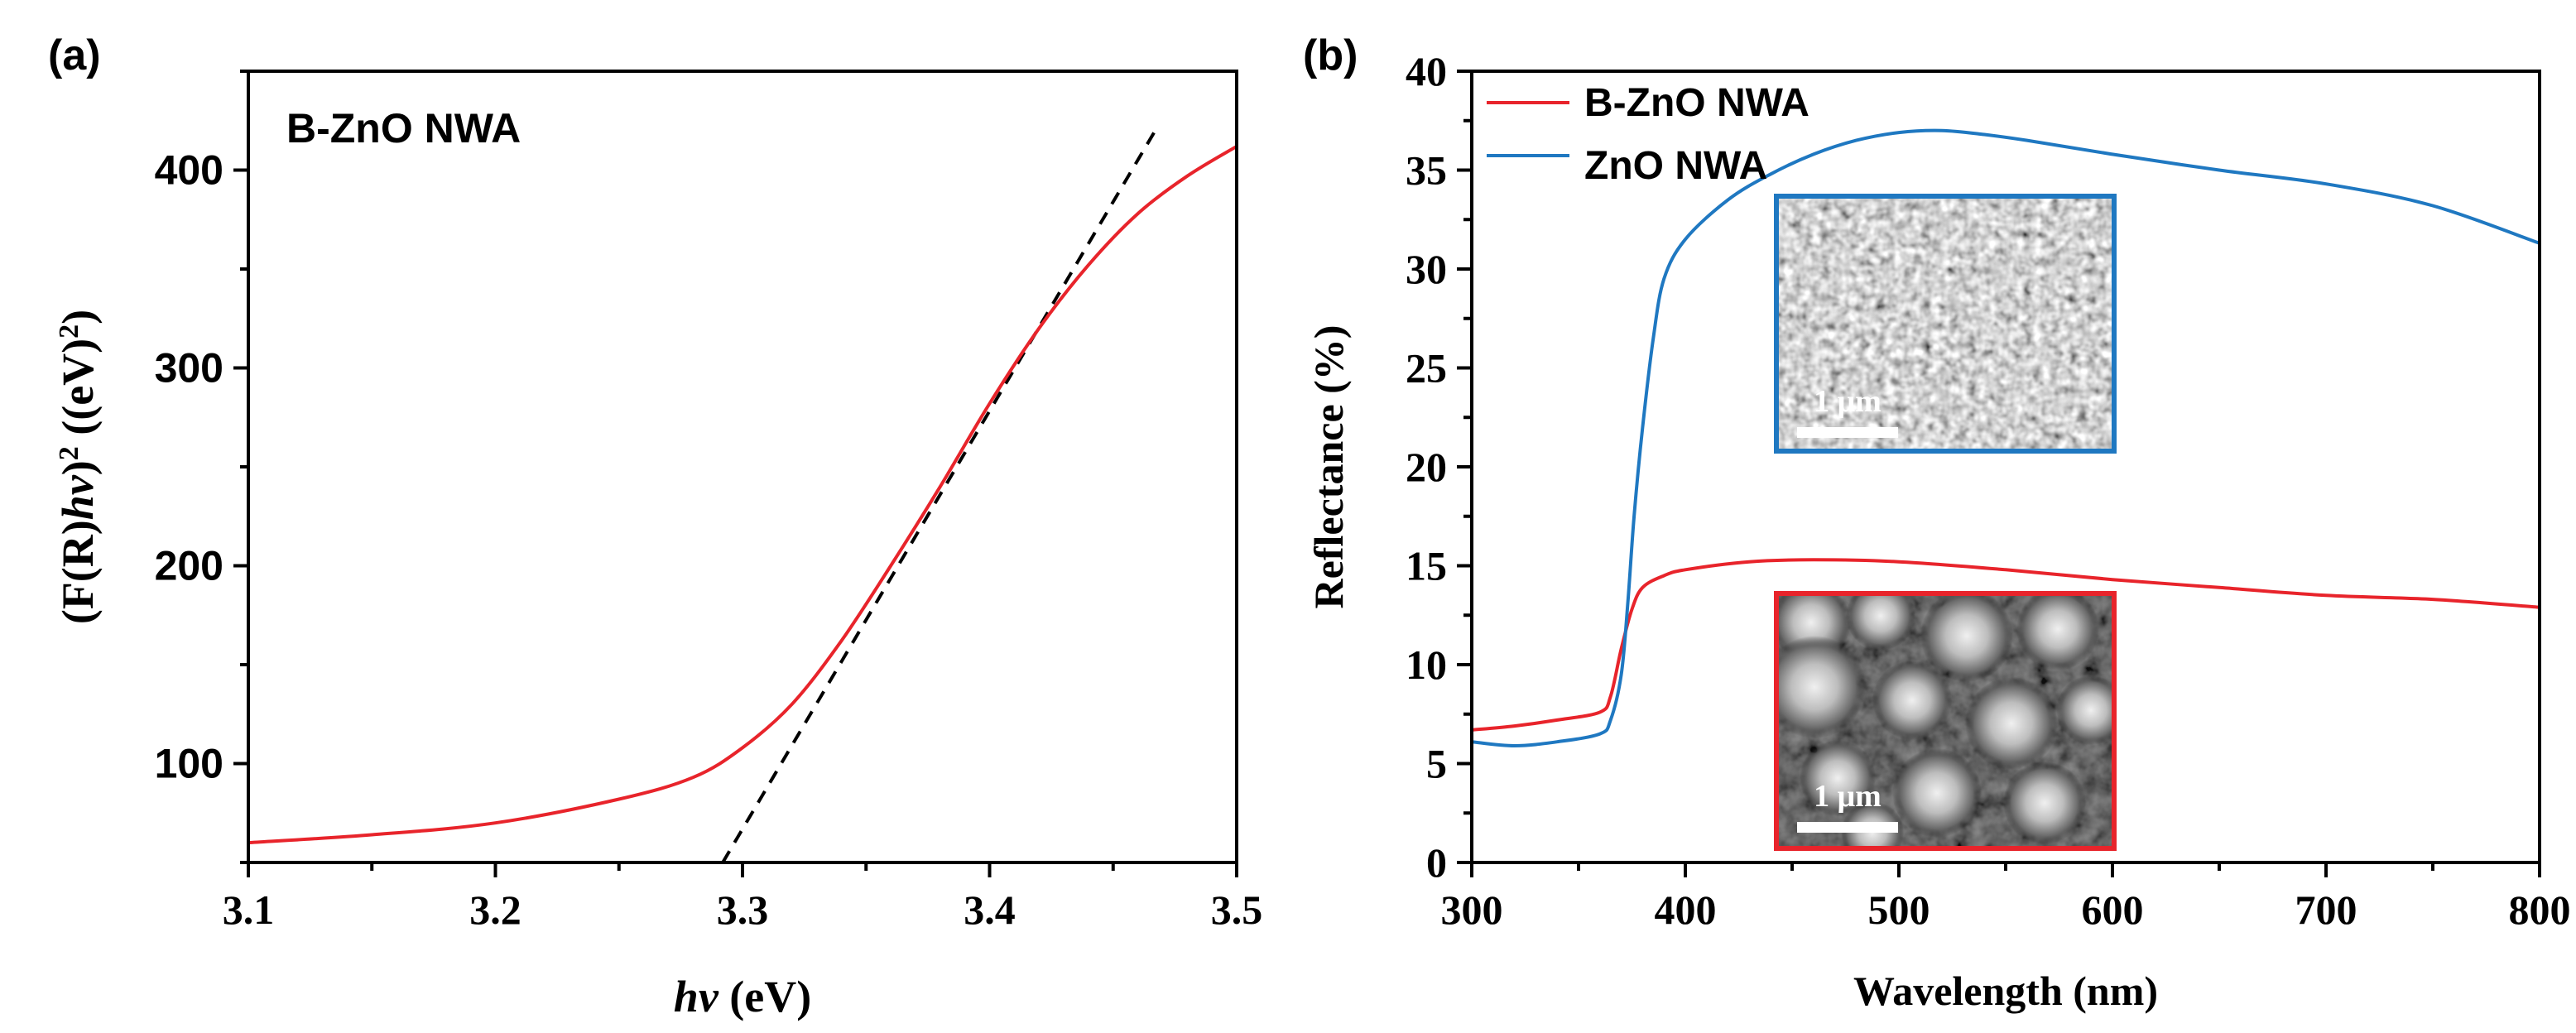 Image resolution: width=2576 pixels, height=1033 pixels. Describe the element at coordinates (74, 55) in the screenshot. I see `panel-a-label: (a)` at that location.